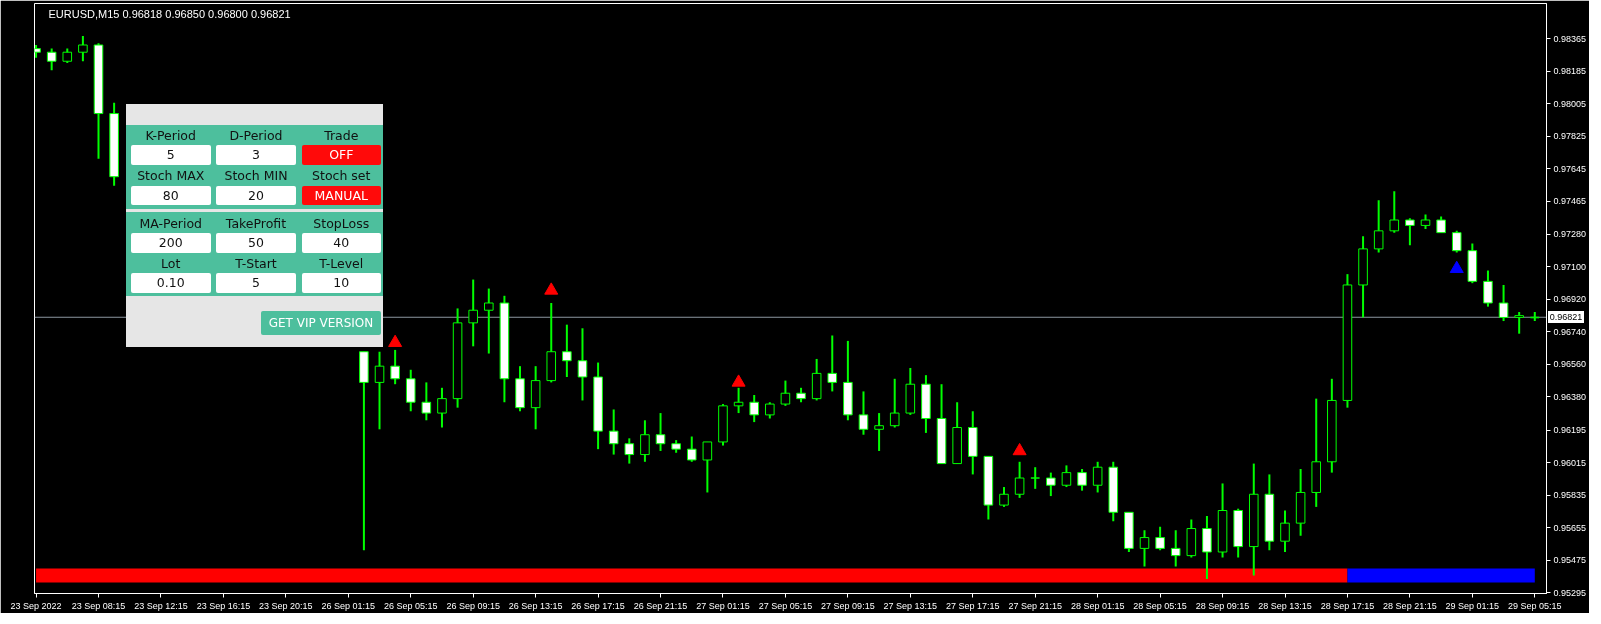 The height and width of the screenshot is (624, 1601). I want to click on y-tick-label: 0.98185, so click(1570, 71).